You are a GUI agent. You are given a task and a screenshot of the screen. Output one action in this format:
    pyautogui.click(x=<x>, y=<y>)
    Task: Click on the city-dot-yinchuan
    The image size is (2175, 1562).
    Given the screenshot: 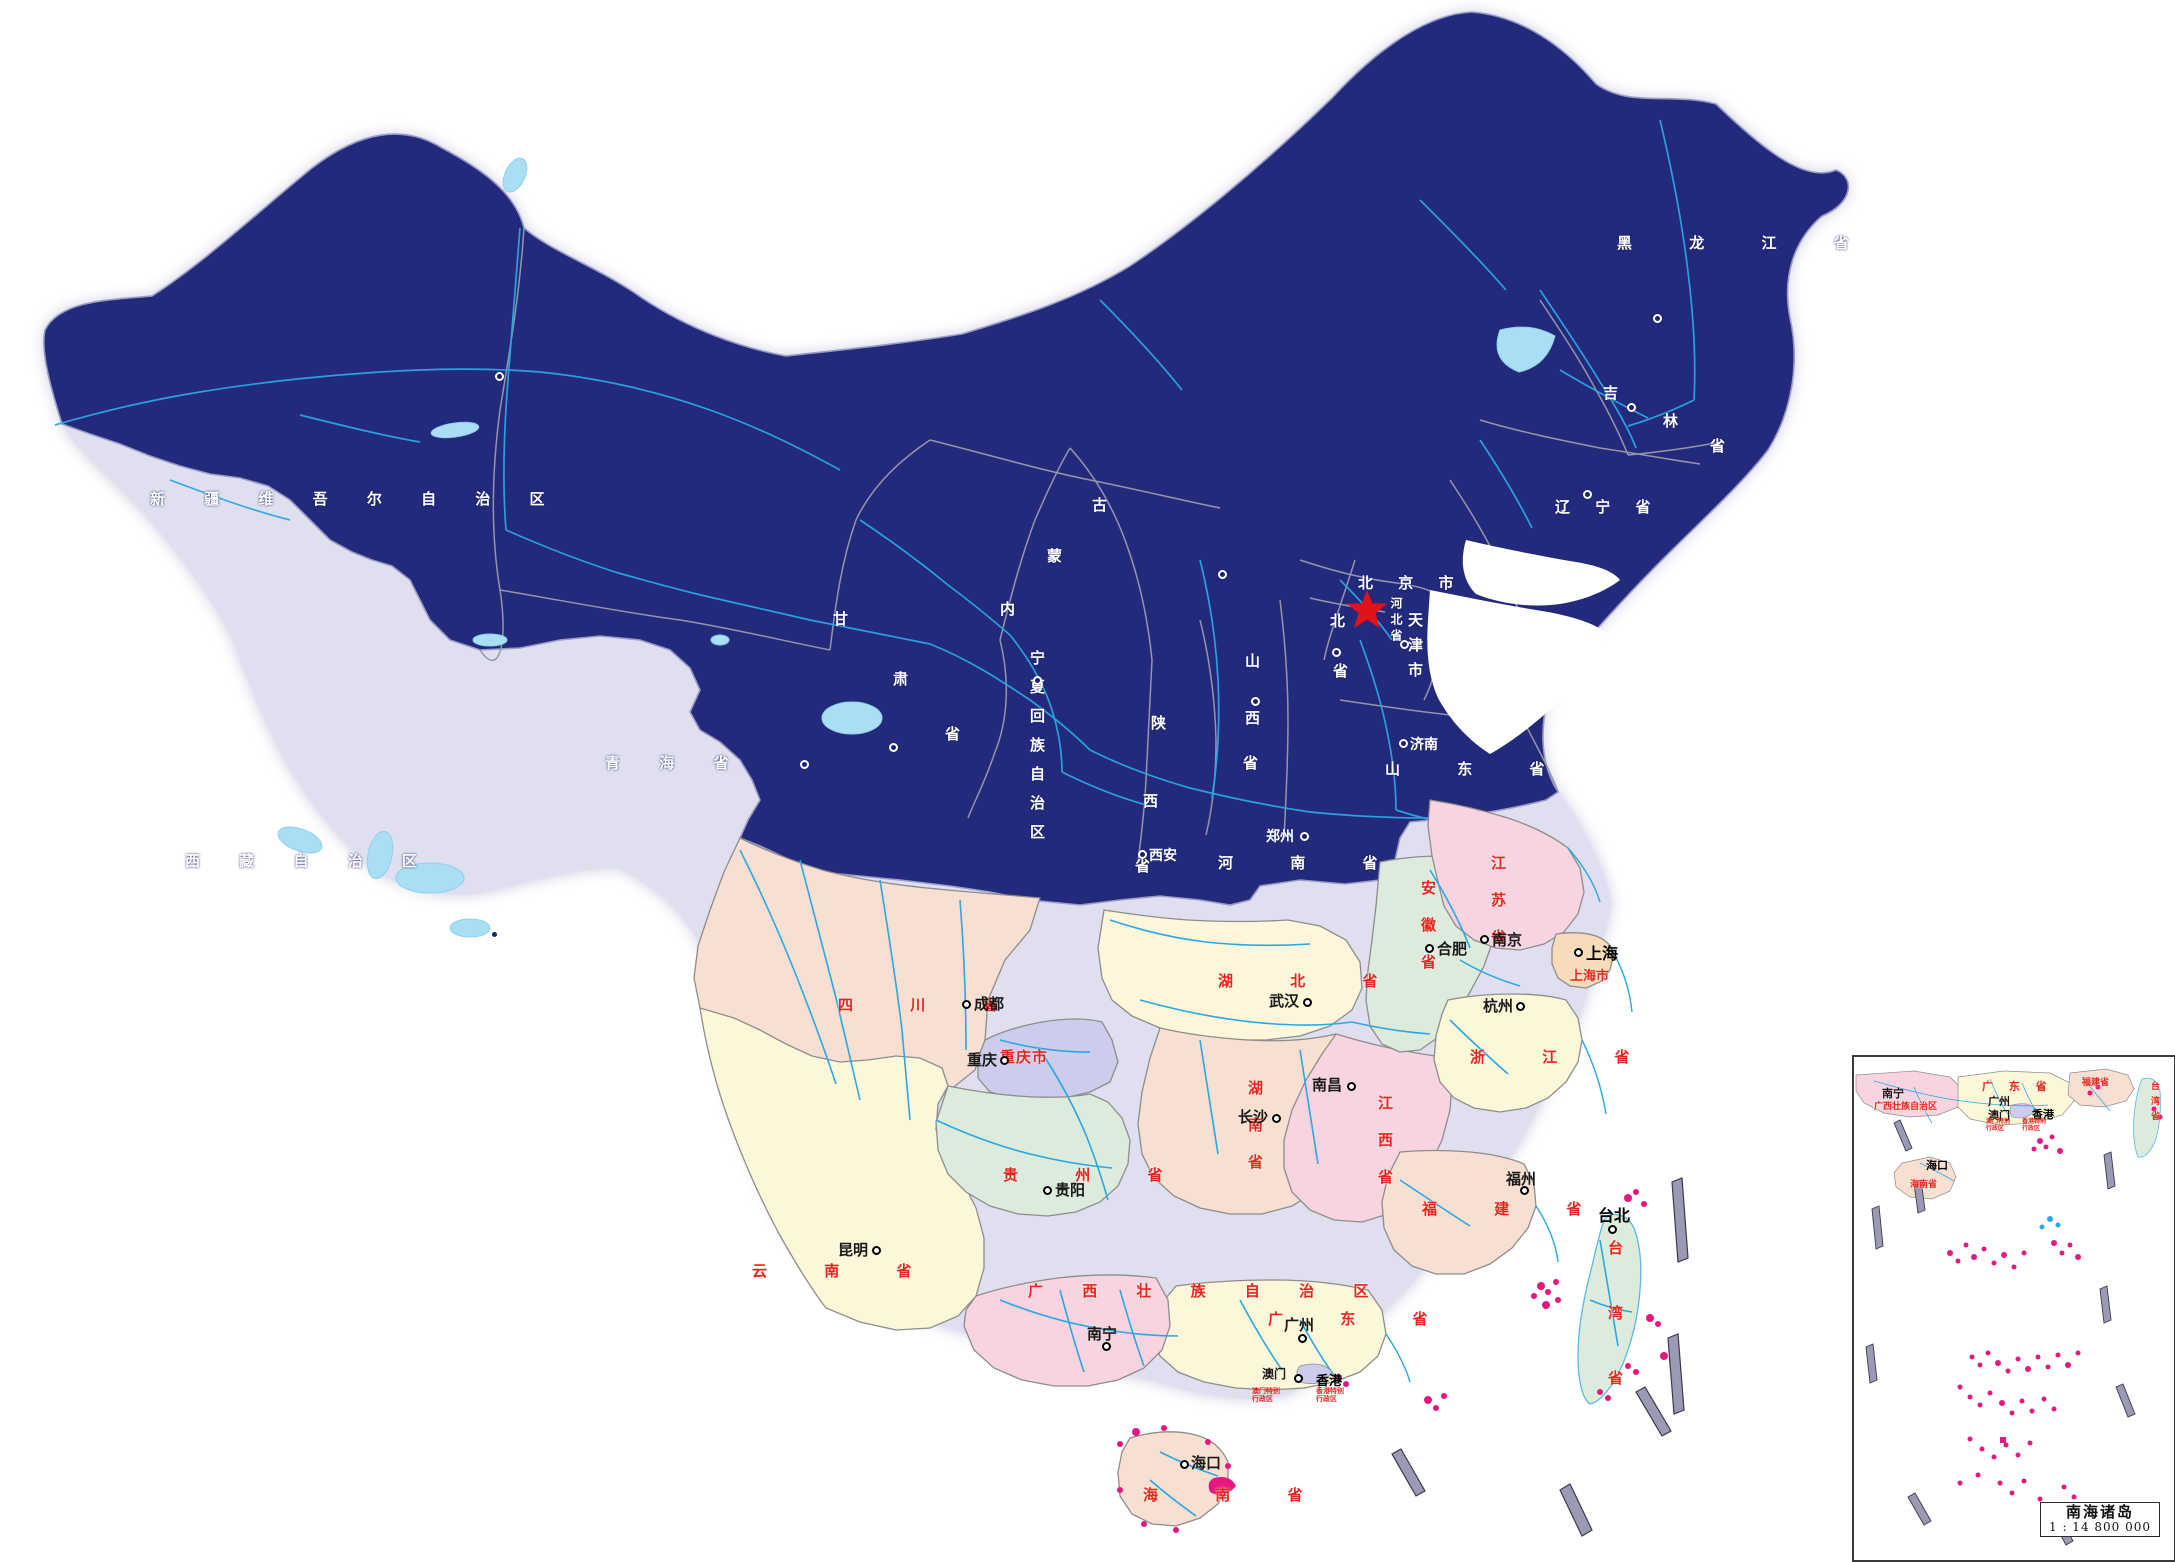 What is the action you would take?
    pyautogui.click(x=1037, y=680)
    